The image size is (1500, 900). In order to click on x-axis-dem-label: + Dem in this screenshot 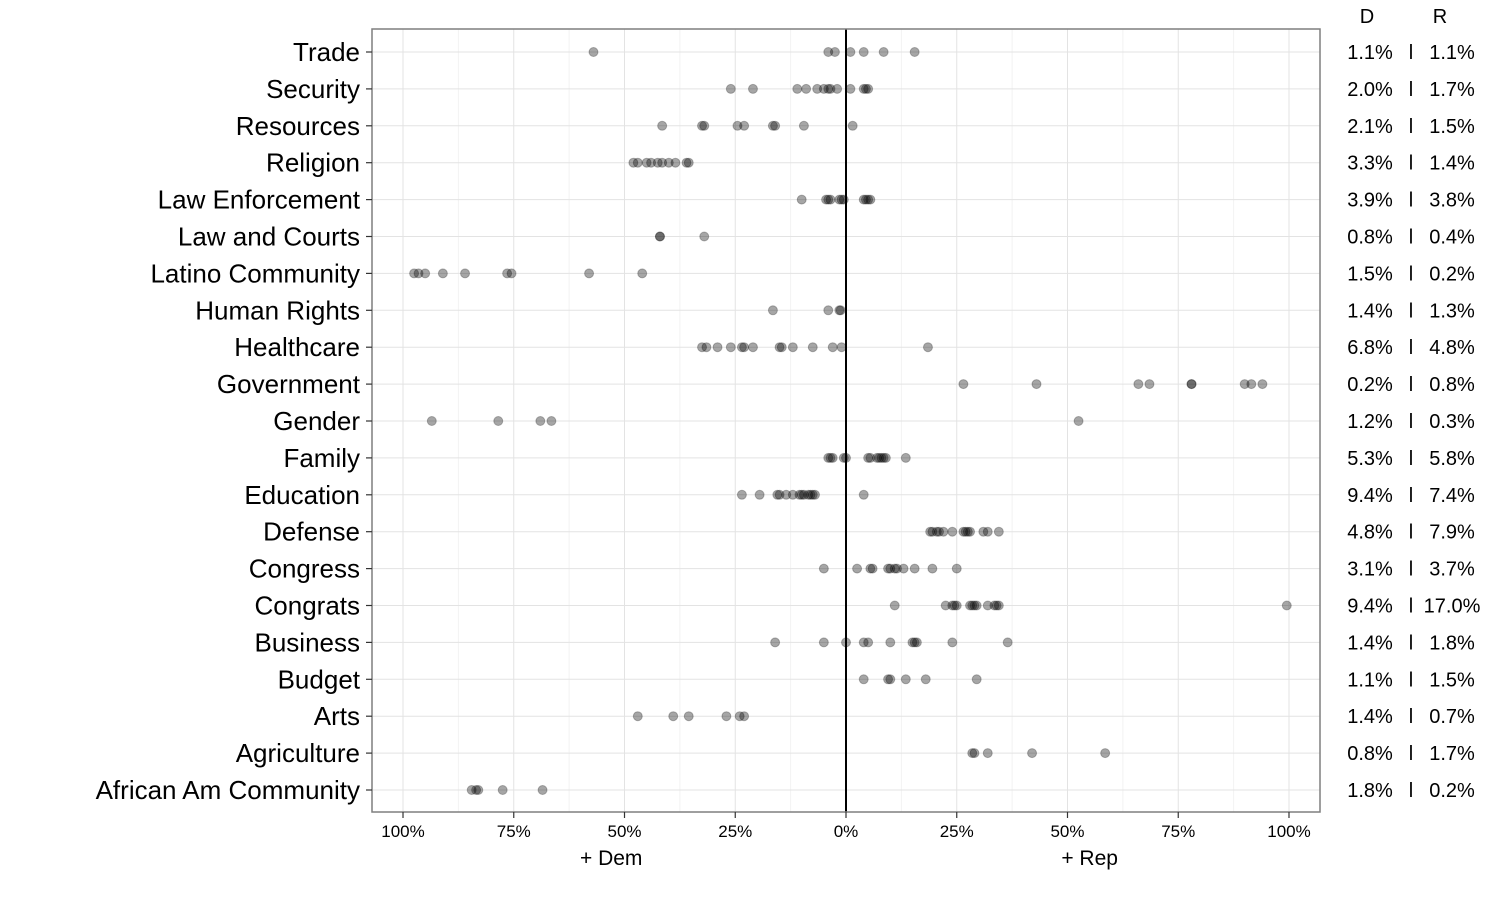, I will do `click(611, 858)`.